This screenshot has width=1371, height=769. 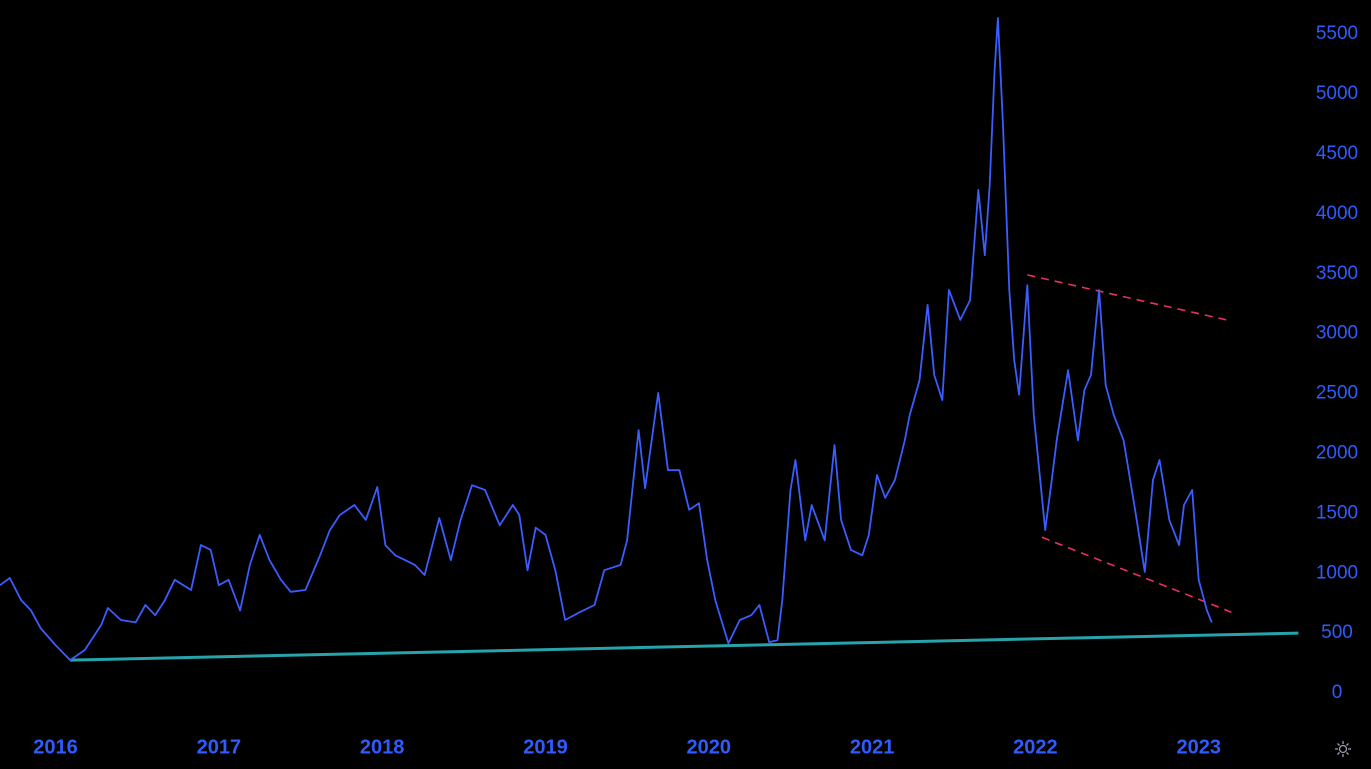 I want to click on x-tick-label: 2016, so click(x=55, y=747).